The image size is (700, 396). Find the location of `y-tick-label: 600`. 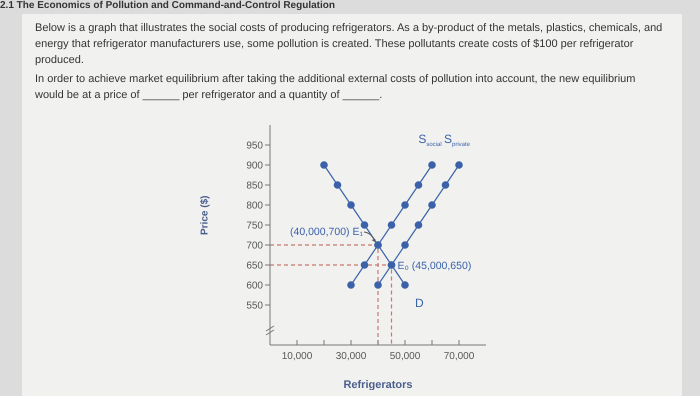

y-tick-label: 600 is located at coordinates (255, 286).